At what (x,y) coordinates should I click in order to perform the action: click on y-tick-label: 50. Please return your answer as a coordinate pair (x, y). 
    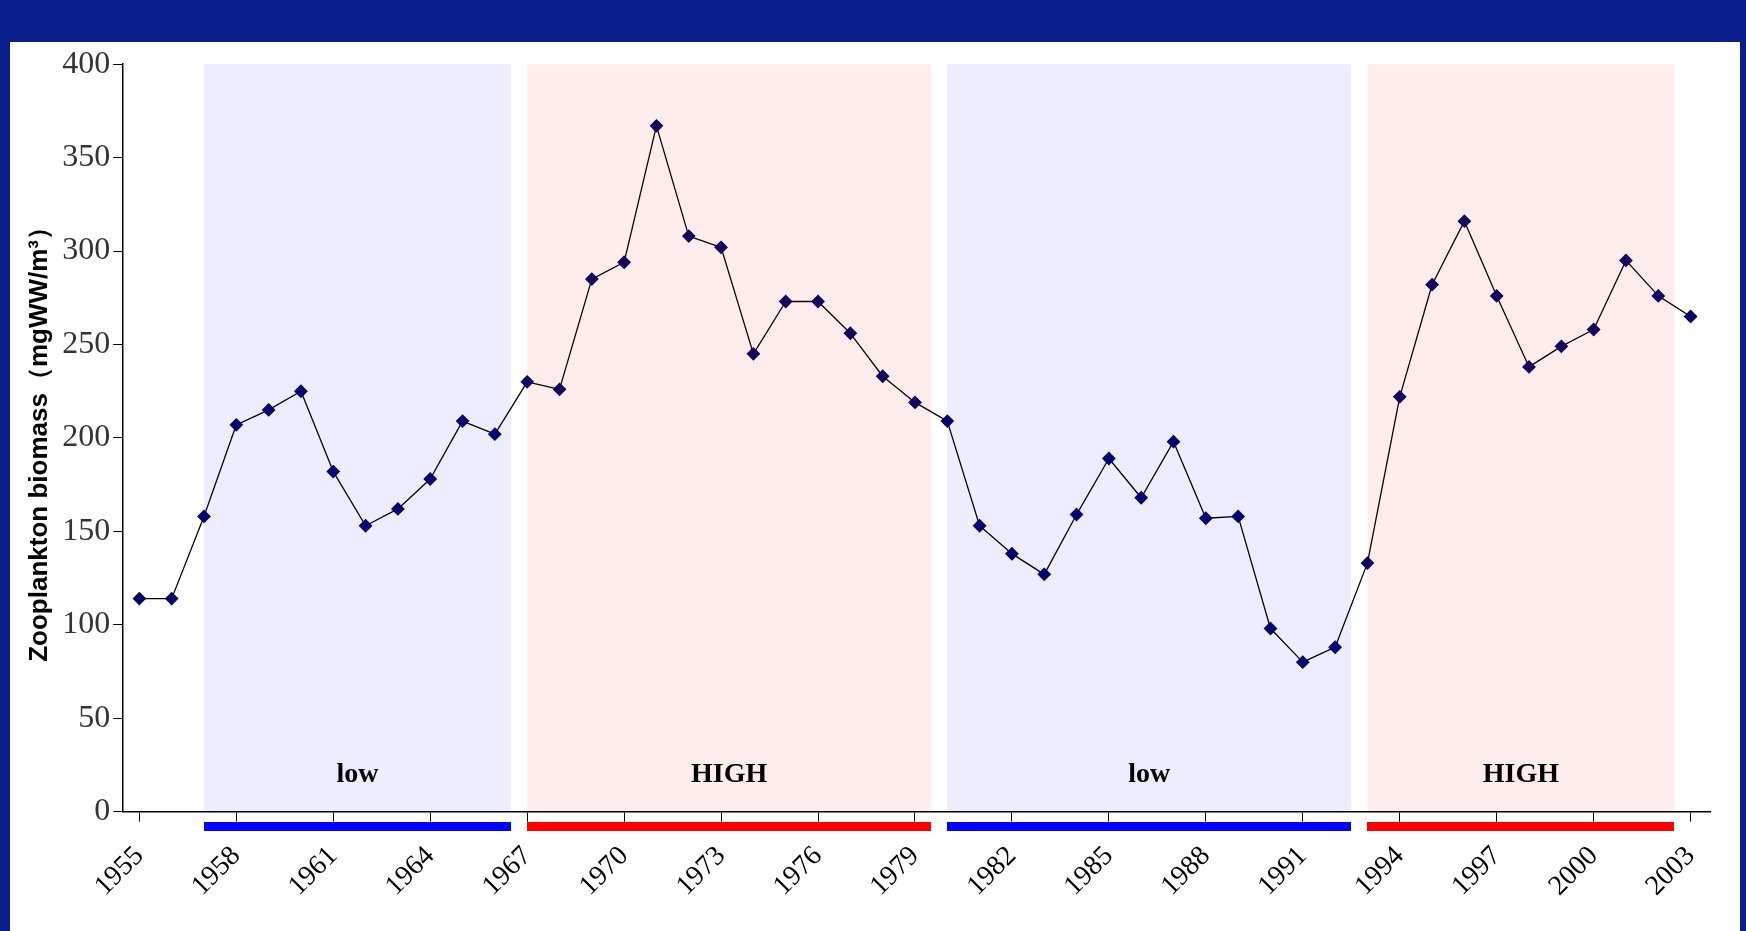
    Looking at the image, I should click on (94, 715).